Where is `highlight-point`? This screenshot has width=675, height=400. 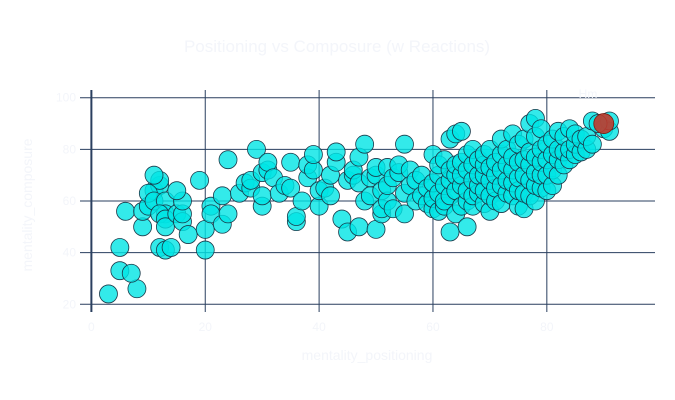
highlight-point is located at coordinates (604, 123).